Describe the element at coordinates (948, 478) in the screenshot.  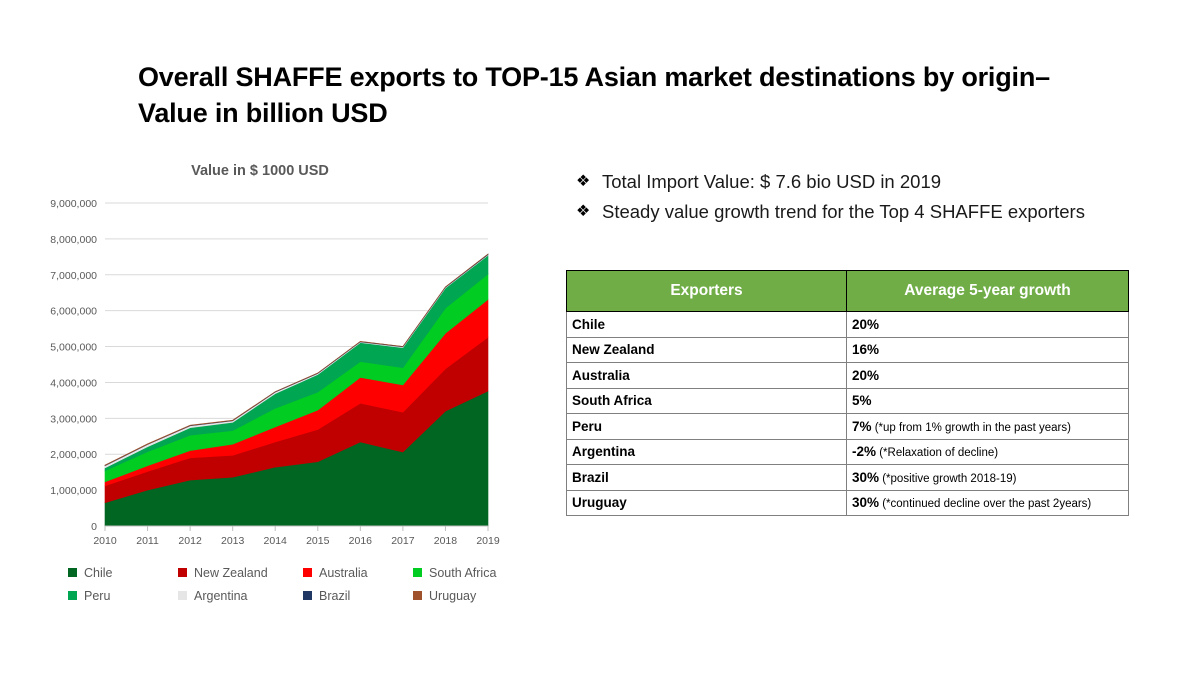
I see `cell-growth-note: (*positive growth 2018-19)` at that location.